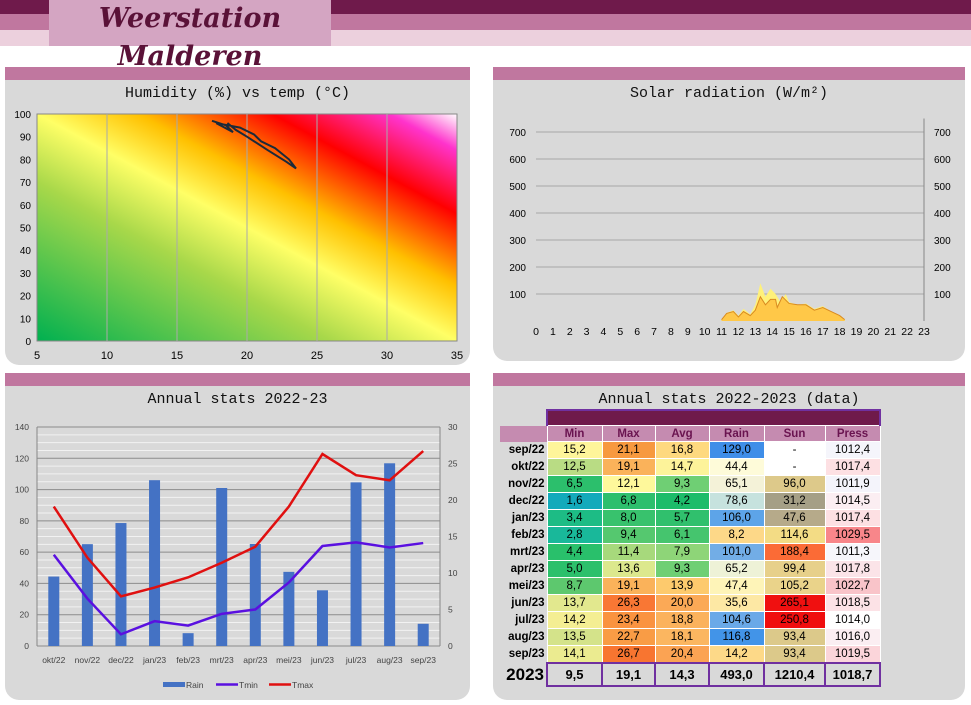 The height and width of the screenshot is (705, 971). What do you see at coordinates (794, 637) in the screenshot?
I see `data-cell: 93,4` at bounding box center [794, 637].